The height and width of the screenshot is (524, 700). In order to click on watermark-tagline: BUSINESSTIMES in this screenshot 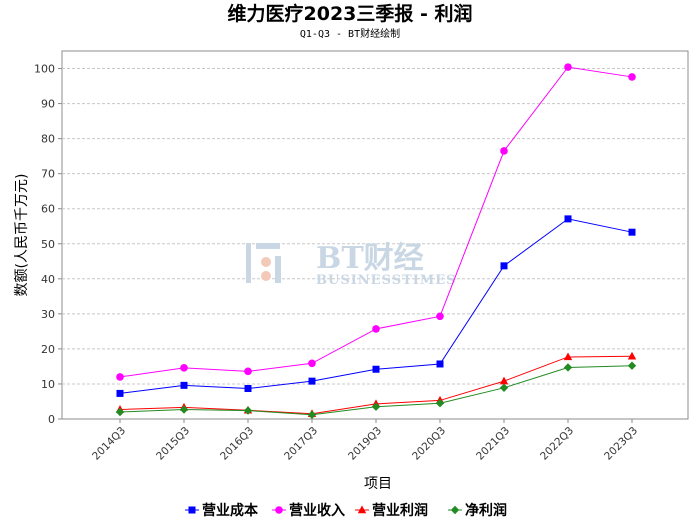, I will do `click(386, 280)`.